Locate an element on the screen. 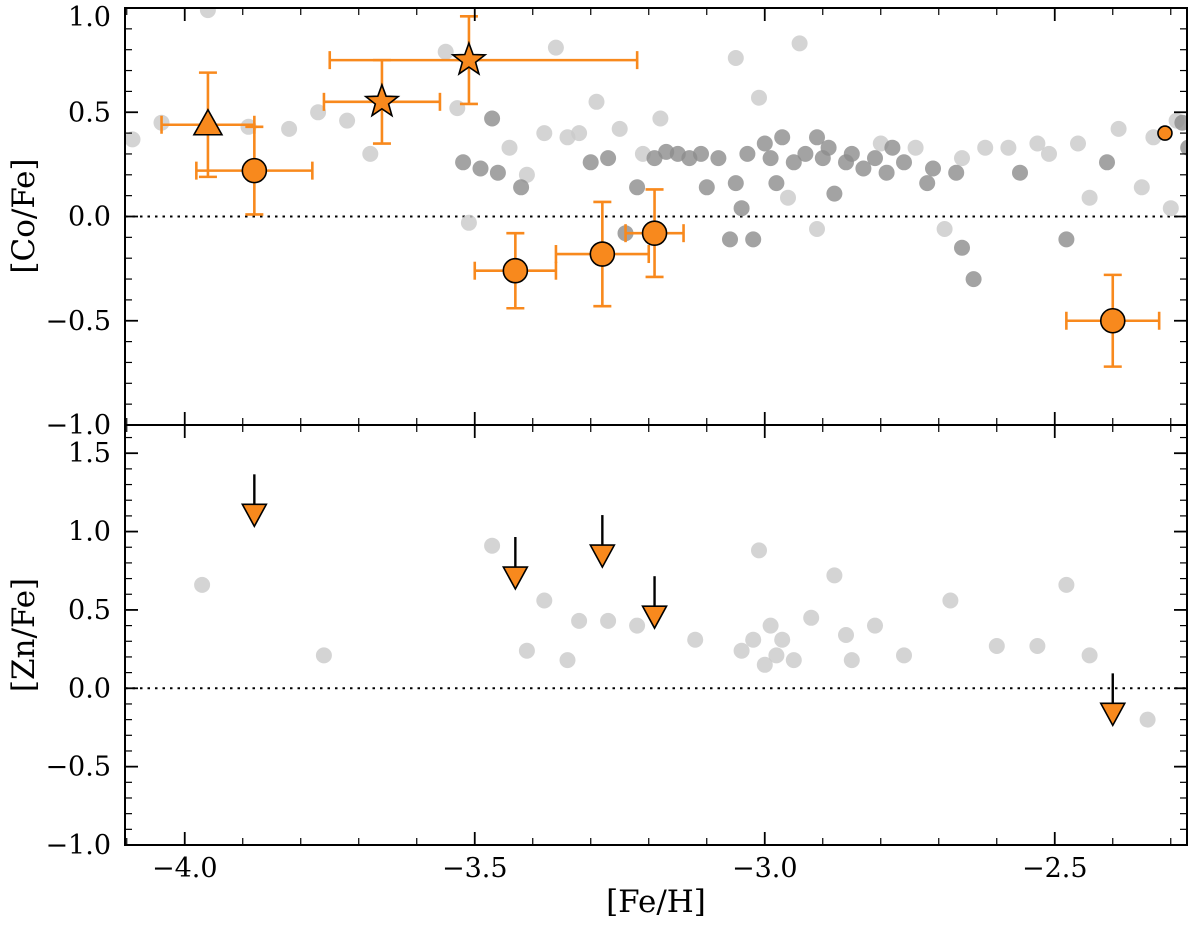 The image size is (1200, 926). x-axis-label: [Fe/H] is located at coordinates (656, 902).